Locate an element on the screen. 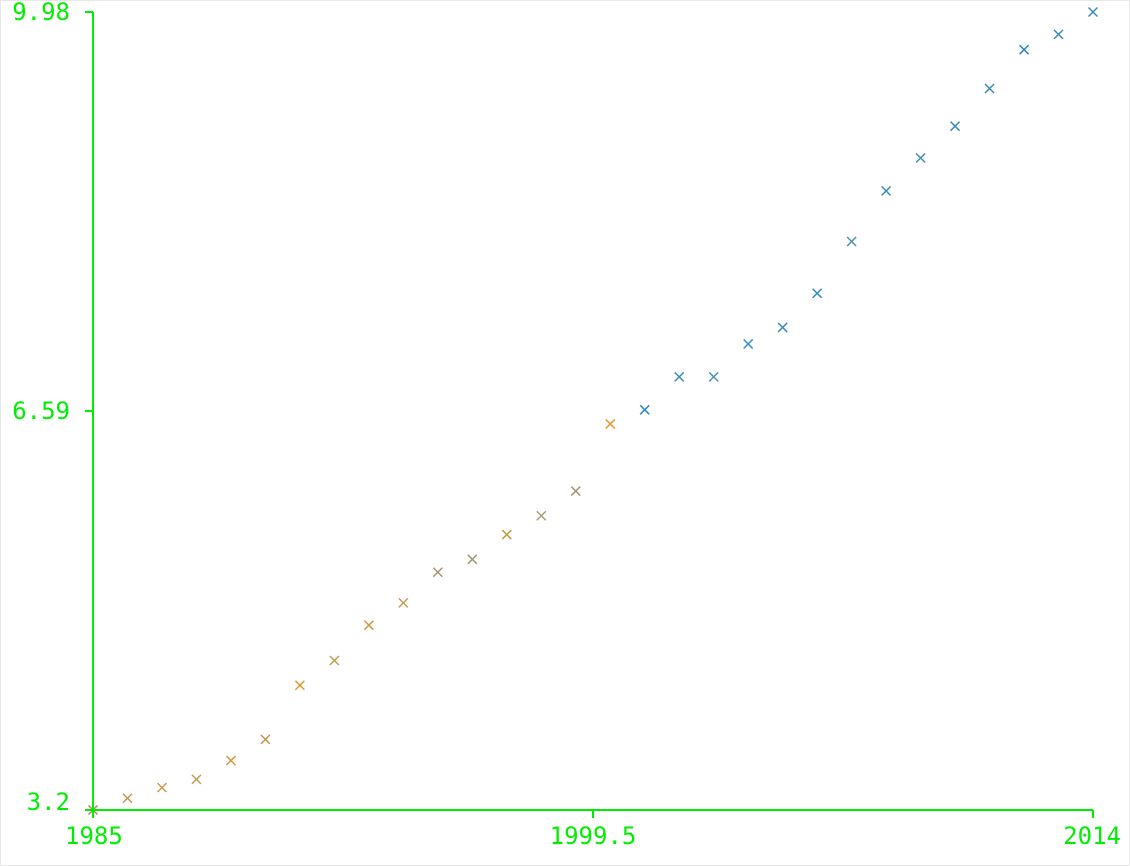  y-axis-ticks: 3.2 6.59 9.98 is located at coordinates (52, 408).